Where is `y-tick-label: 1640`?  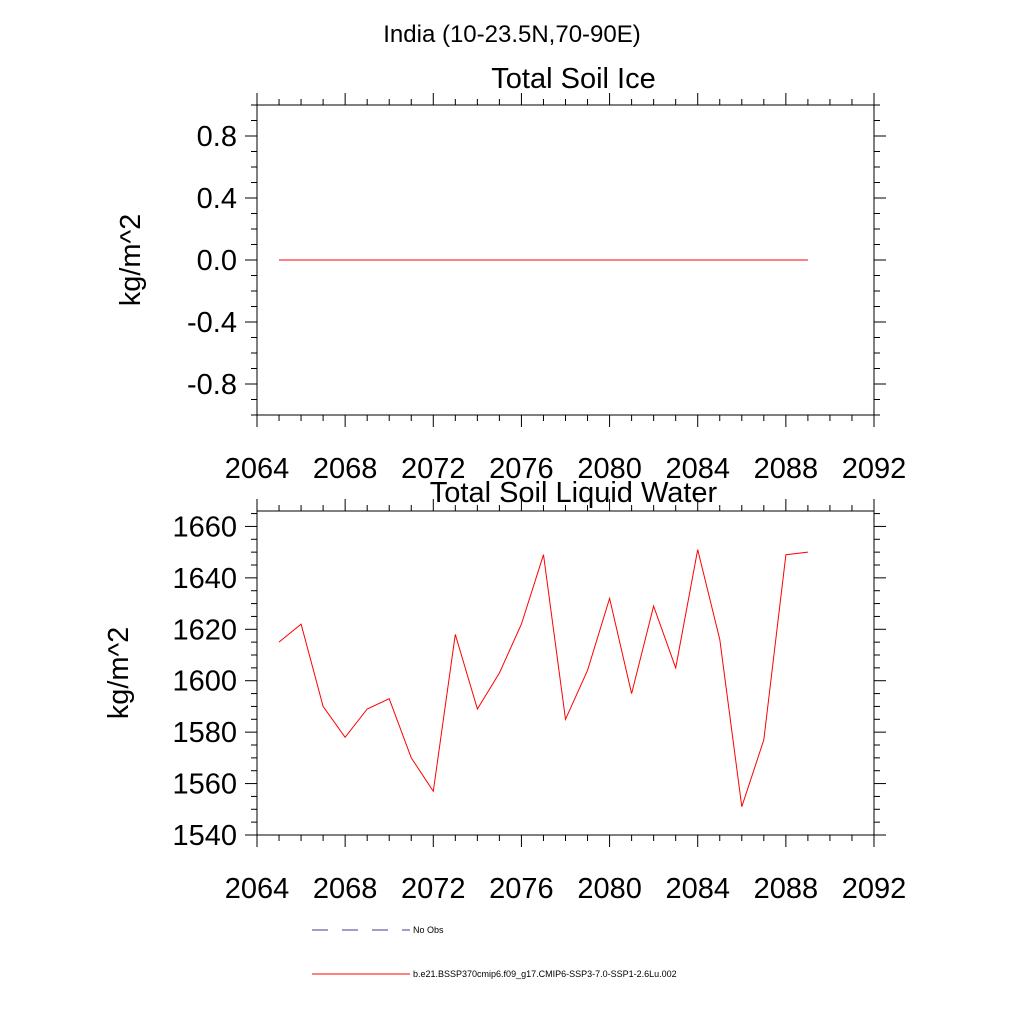 y-tick-label: 1640 is located at coordinates (204, 579).